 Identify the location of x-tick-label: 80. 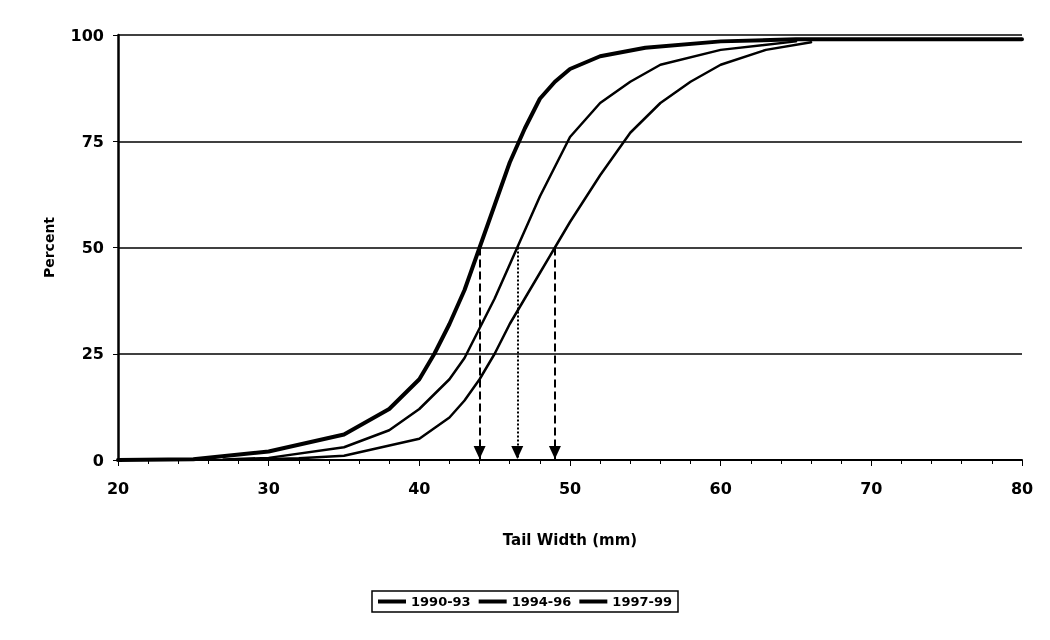
(1022, 488).